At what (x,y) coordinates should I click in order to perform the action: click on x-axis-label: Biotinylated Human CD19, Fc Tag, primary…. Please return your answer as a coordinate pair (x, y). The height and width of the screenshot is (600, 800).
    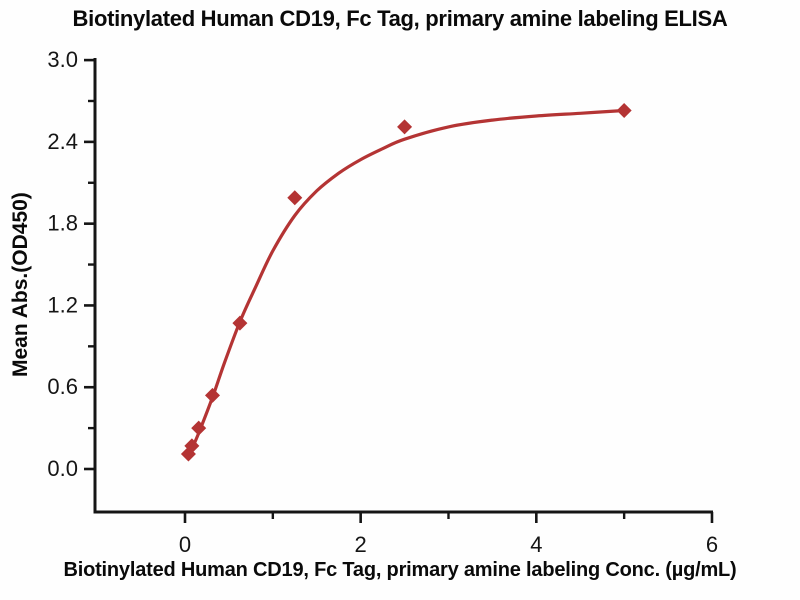
    Looking at the image, I should click on (400, 570).